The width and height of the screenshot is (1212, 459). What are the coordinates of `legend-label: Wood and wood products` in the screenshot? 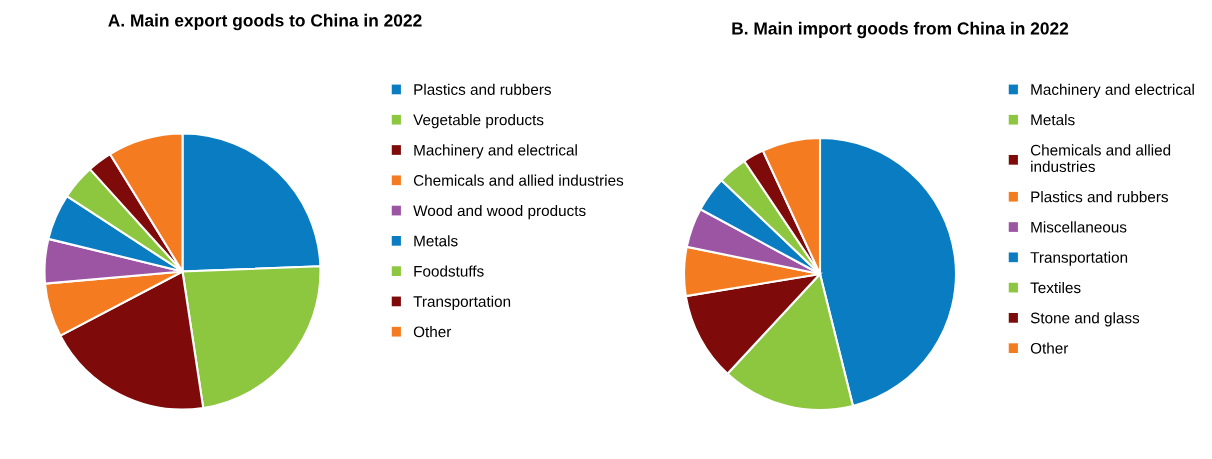 It's located at (499, 212).